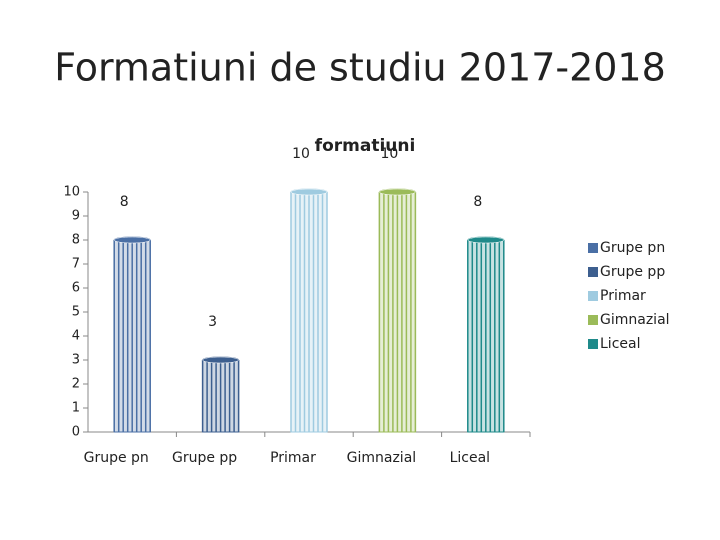 This screenshot has height=540, width=720. Describe the element at coordinates (620, 344) in the screenshot. I see `legend-label: Liceal` at that location.